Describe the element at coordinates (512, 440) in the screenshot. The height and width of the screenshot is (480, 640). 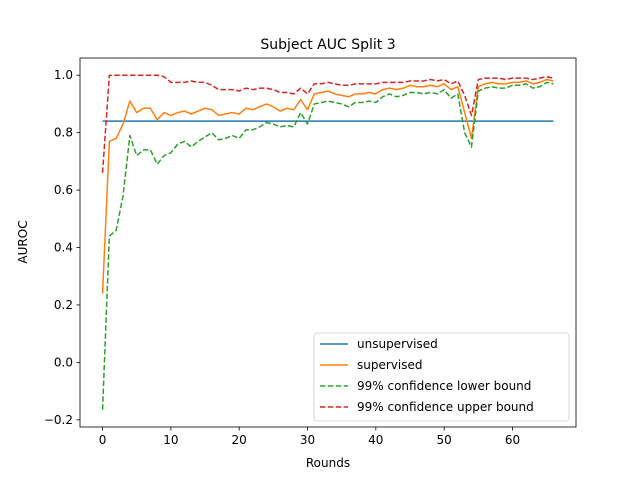
I see `x-tick-label: 60` at that location.